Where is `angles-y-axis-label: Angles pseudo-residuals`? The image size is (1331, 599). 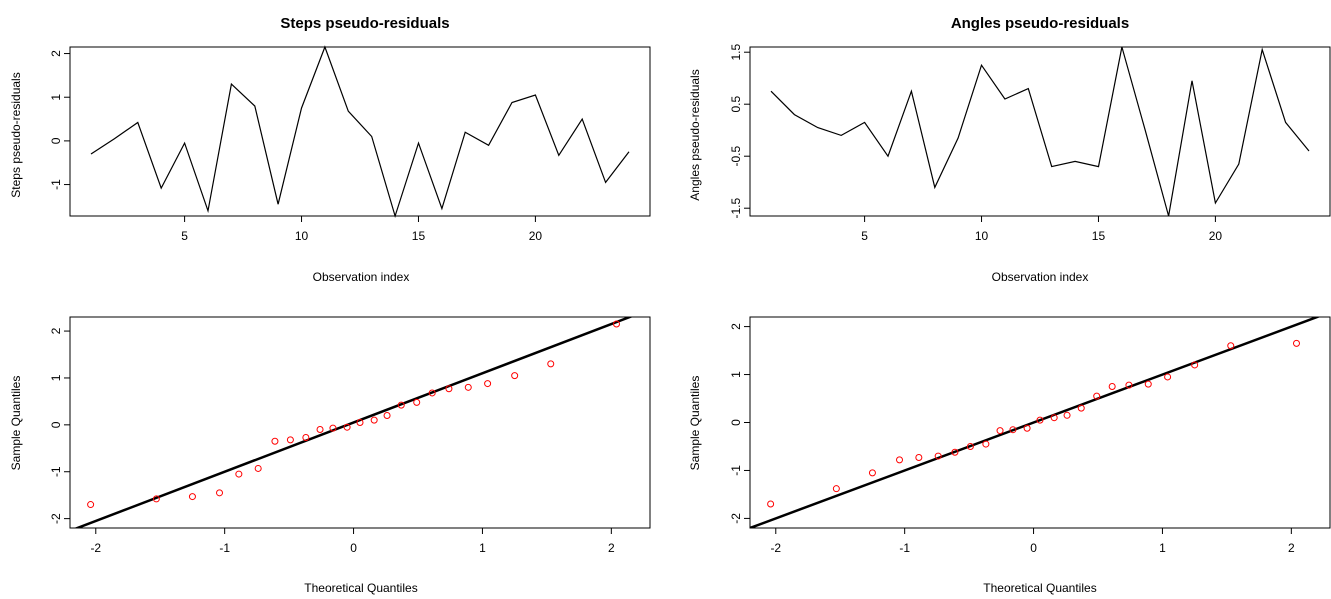
angles-y-axis-label: Angles pseudo-residuals is located at coordinates (695, 134).